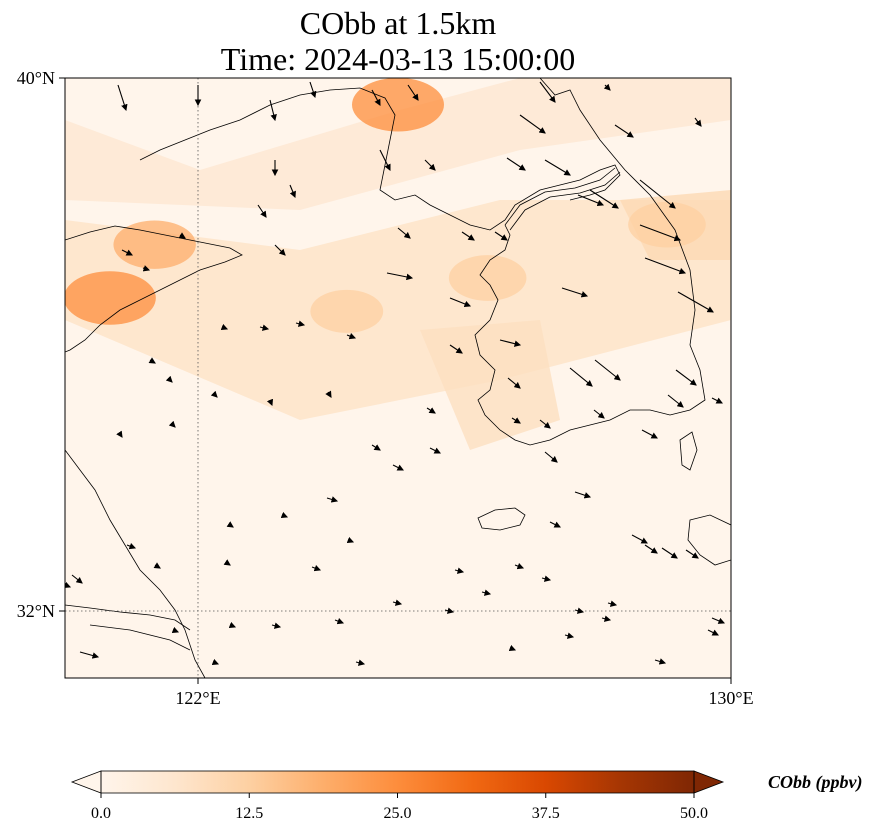 Image resolution: width=887 pixels, height=836 pixels. Describe the element at coordinates (86, 782) in the screenshot. I see `colorbar-extend-min` at that location.